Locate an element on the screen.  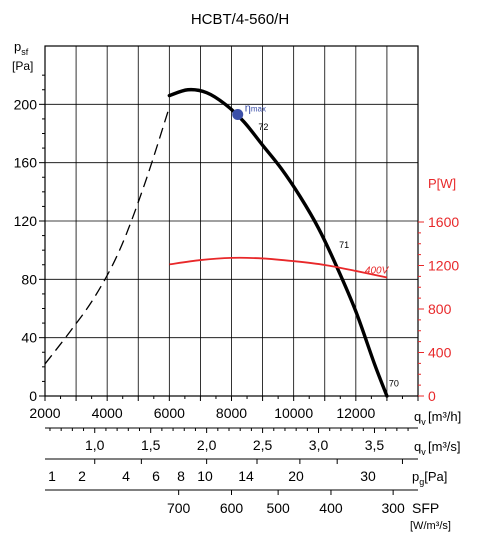
pg-axis-tick-label: 14 is located at coordinates (246, 476).